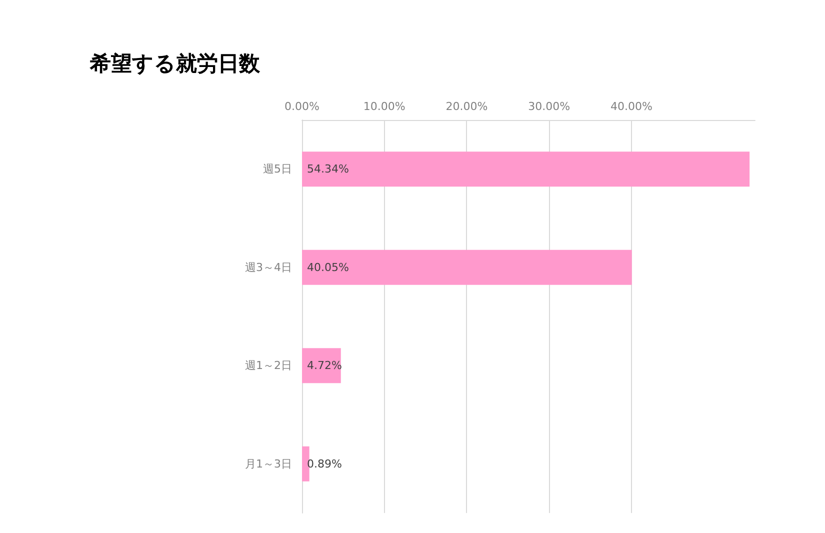 The width and height of the screenshot is (825, 533). Describe the element at coordinates (328, 169) in the screenshot. I see `data-label: 54.34%` at that location.